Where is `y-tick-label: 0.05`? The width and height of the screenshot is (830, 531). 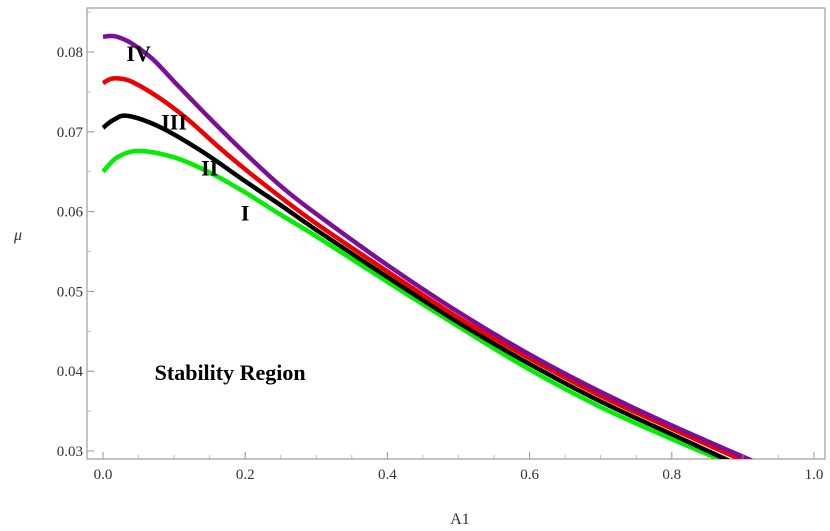 y-tick-label: 0.05 is located at coordinates (70, 292).